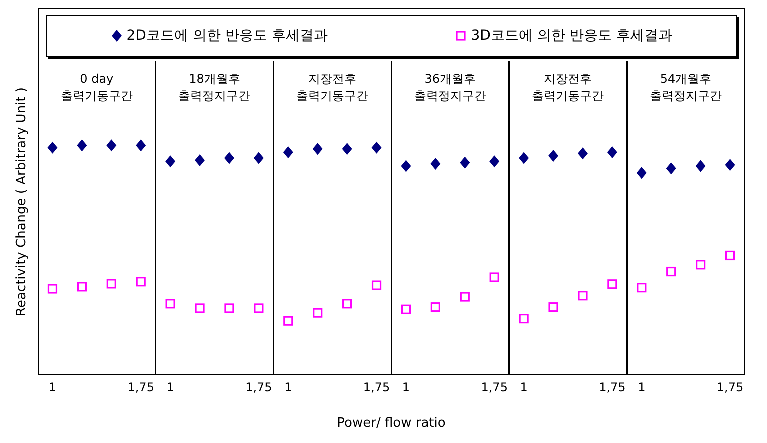 This screenshot has width=767, height=443. I want to click on y-axis-title: Reactivity Change ( Arbitrary Unit ), so click(22, 201).